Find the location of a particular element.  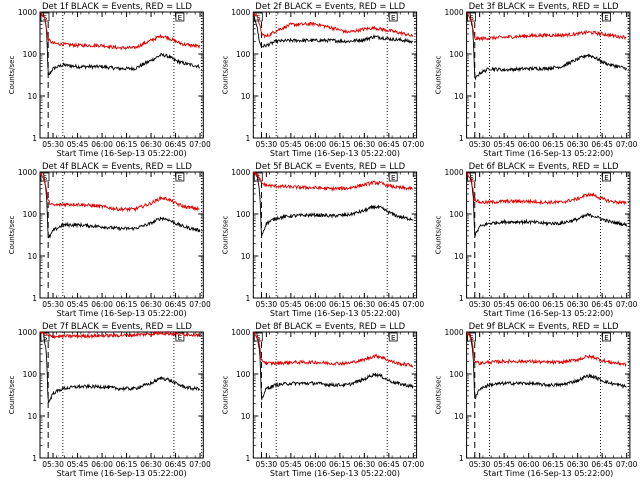

panel-title: Det 8f BLACK = Events, RED = LLD is located at coordinates (330, 327).